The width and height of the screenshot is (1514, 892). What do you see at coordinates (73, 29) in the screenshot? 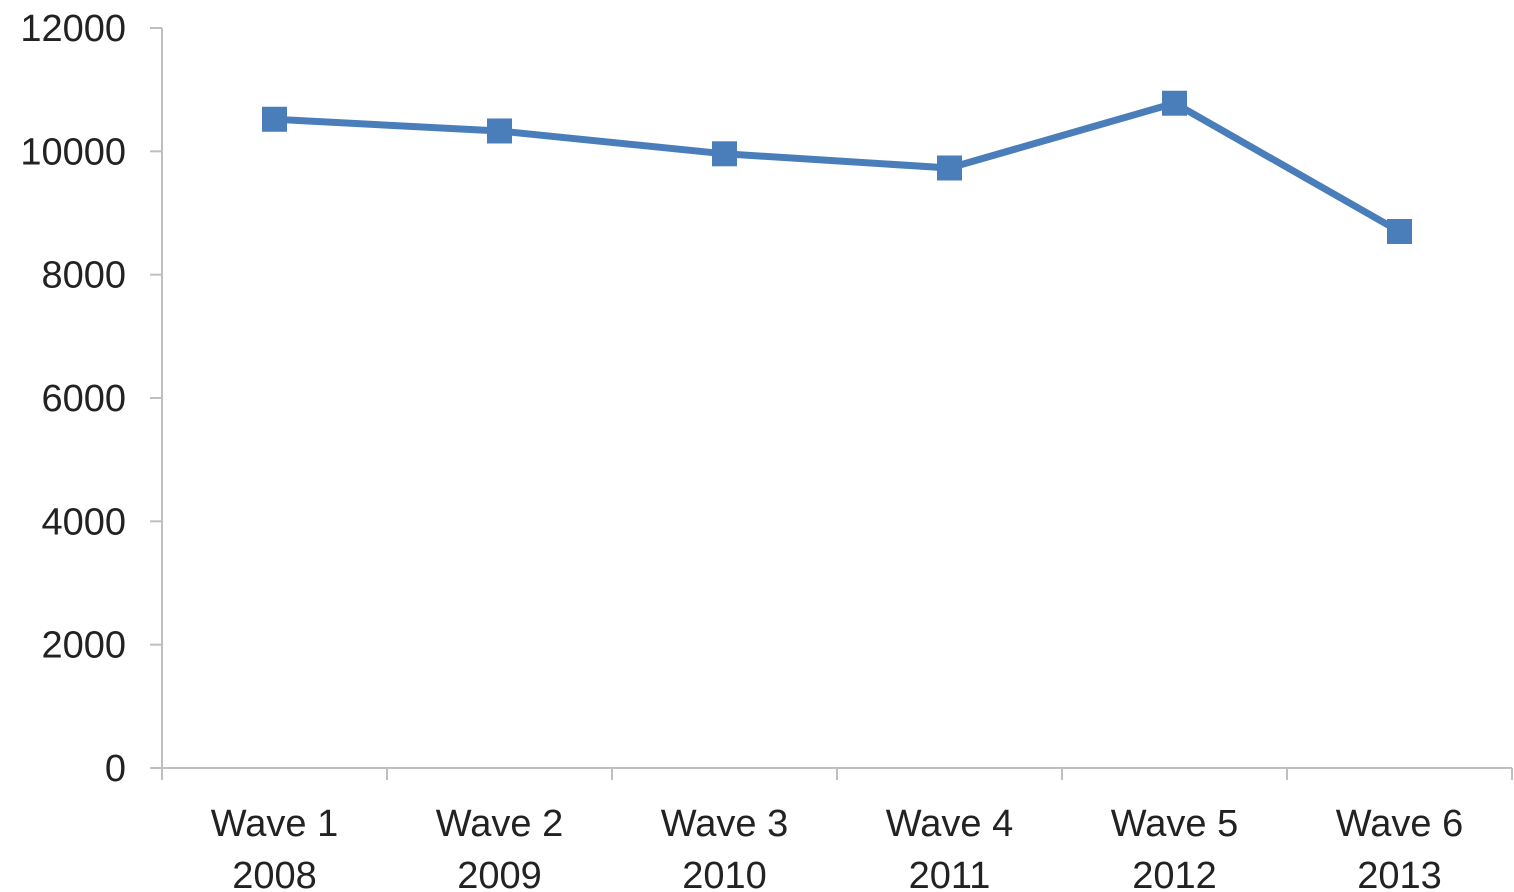
I see `y-tick-label: 12000` at bounding box center [73, 29].